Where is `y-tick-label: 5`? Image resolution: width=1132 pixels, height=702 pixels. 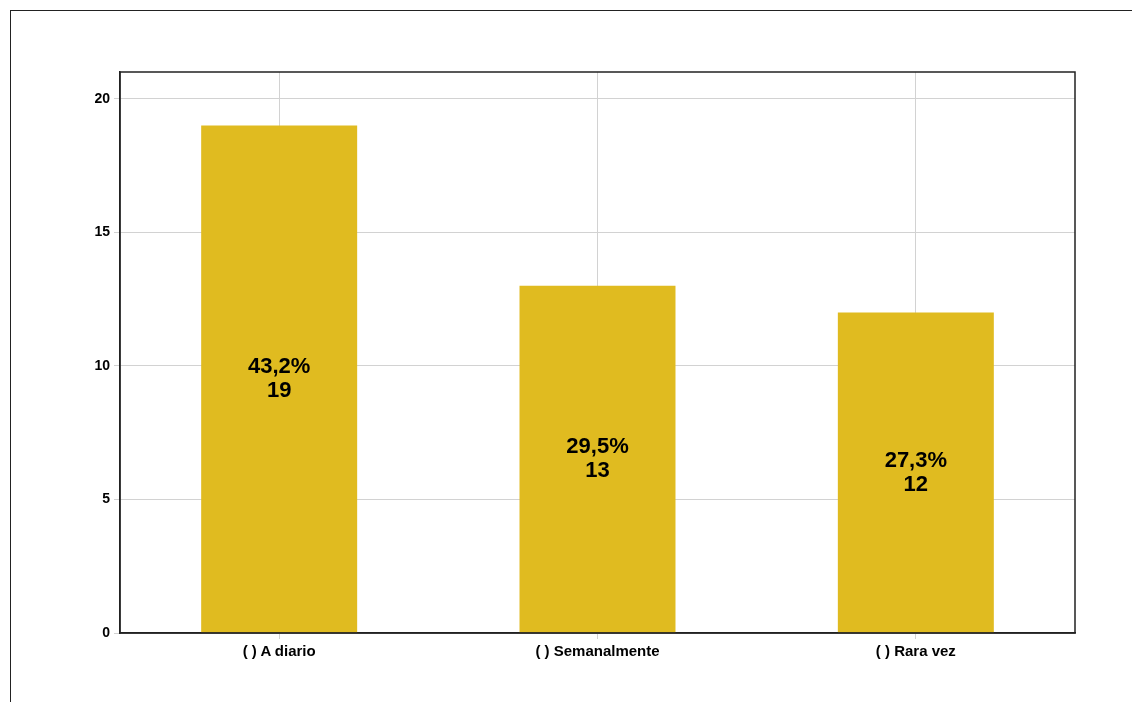 y-tick-label: 5 is located at coordinates (106, 498).